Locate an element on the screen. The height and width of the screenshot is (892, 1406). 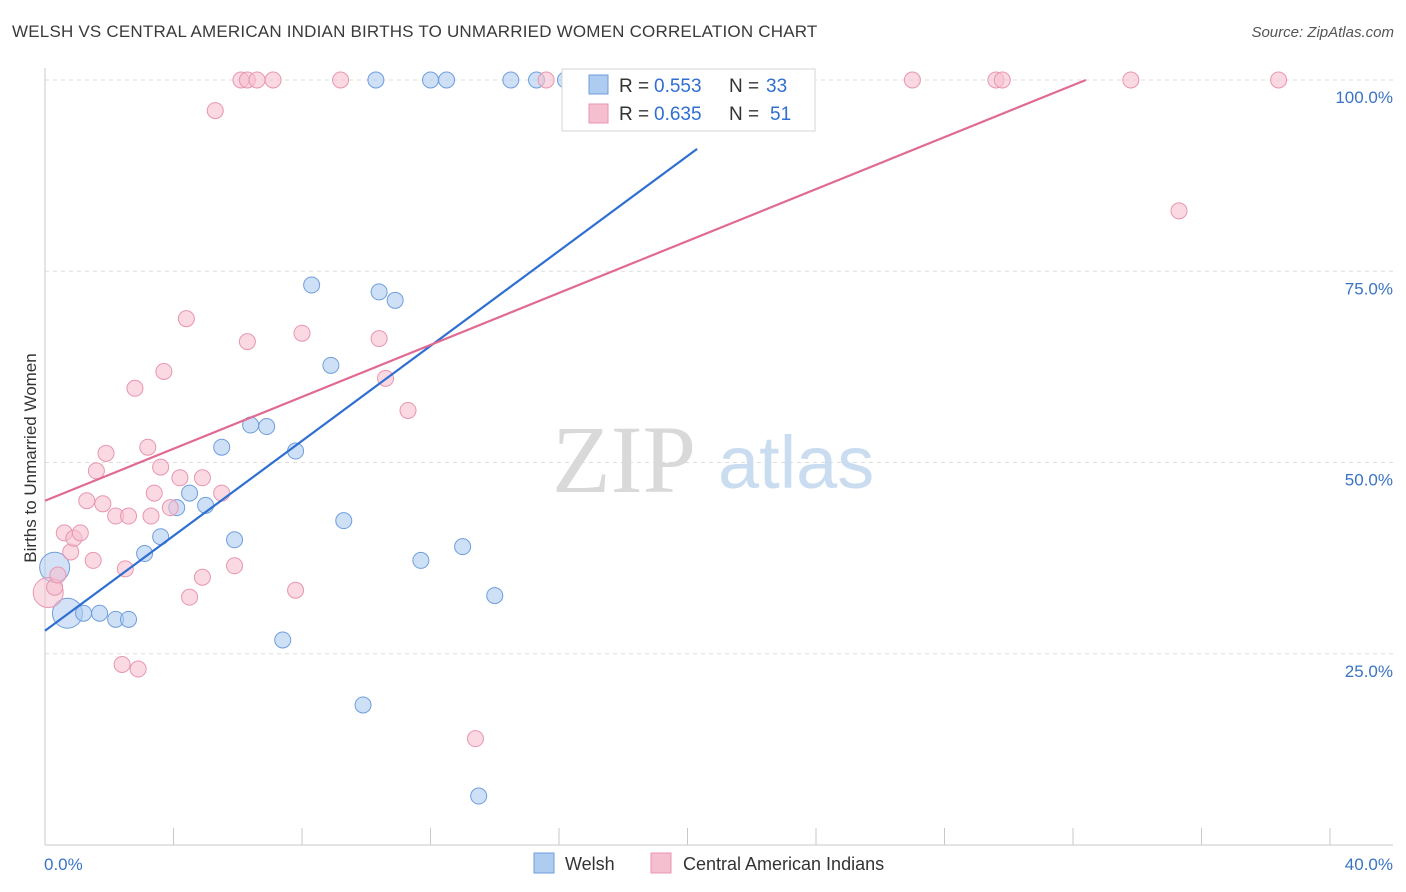
legend-n-value-cai: 51 is located at coordinates (780, 114).